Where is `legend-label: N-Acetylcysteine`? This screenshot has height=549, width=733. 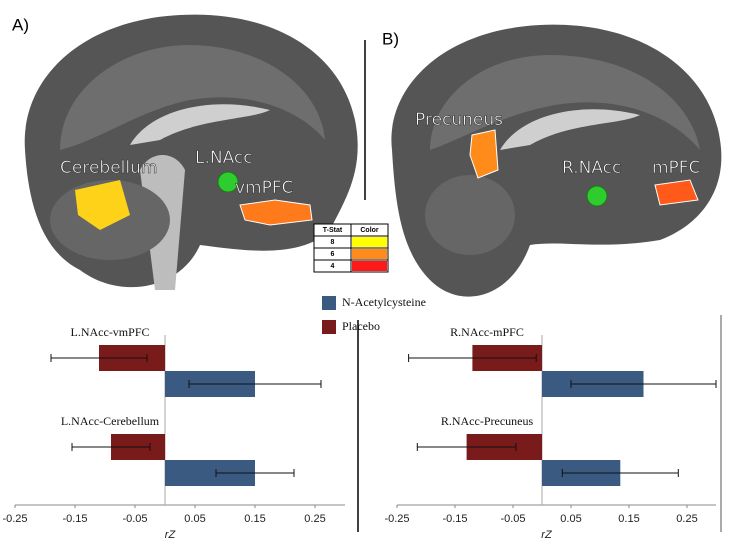
legend-label: N-Acetylcysteine is located at coordinates (384, 302).